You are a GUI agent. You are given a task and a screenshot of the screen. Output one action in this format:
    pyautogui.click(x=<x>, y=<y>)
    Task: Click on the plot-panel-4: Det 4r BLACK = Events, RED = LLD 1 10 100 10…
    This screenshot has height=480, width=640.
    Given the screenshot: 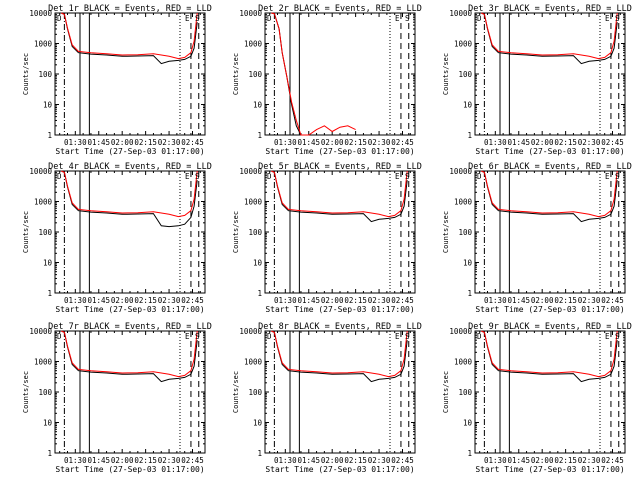 What is the action you would take?
    pyautogui.click(x=117, y=238)
    